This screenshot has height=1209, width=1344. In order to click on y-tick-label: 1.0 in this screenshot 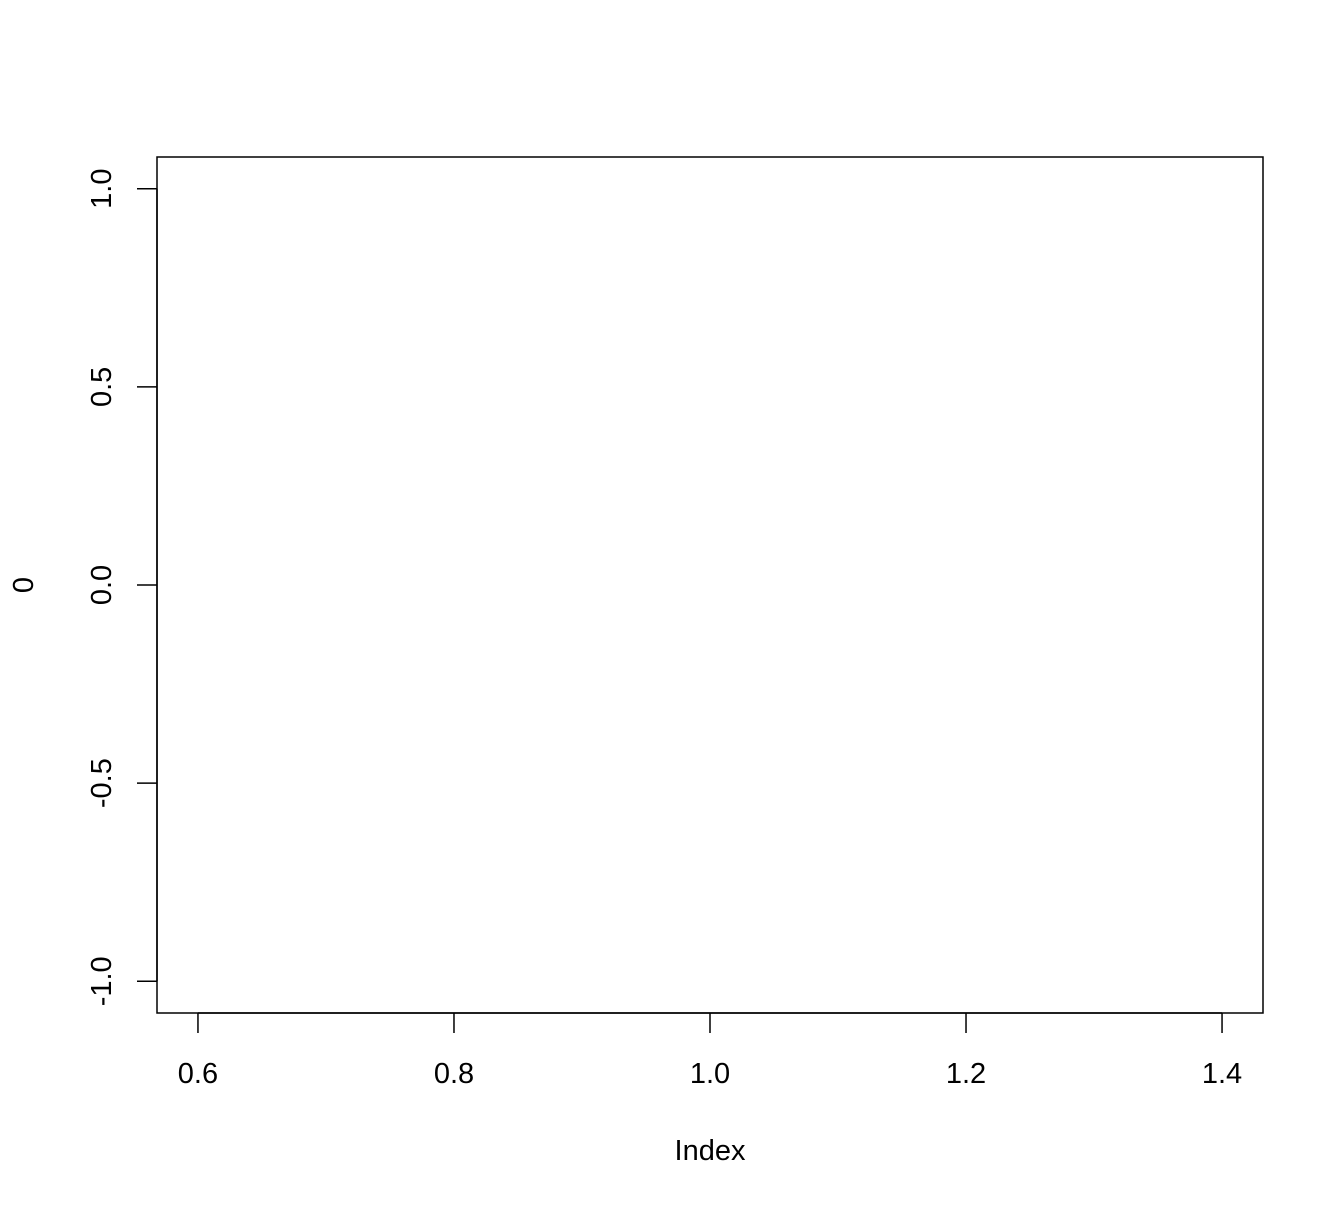, I will do `click(102, 189)`.